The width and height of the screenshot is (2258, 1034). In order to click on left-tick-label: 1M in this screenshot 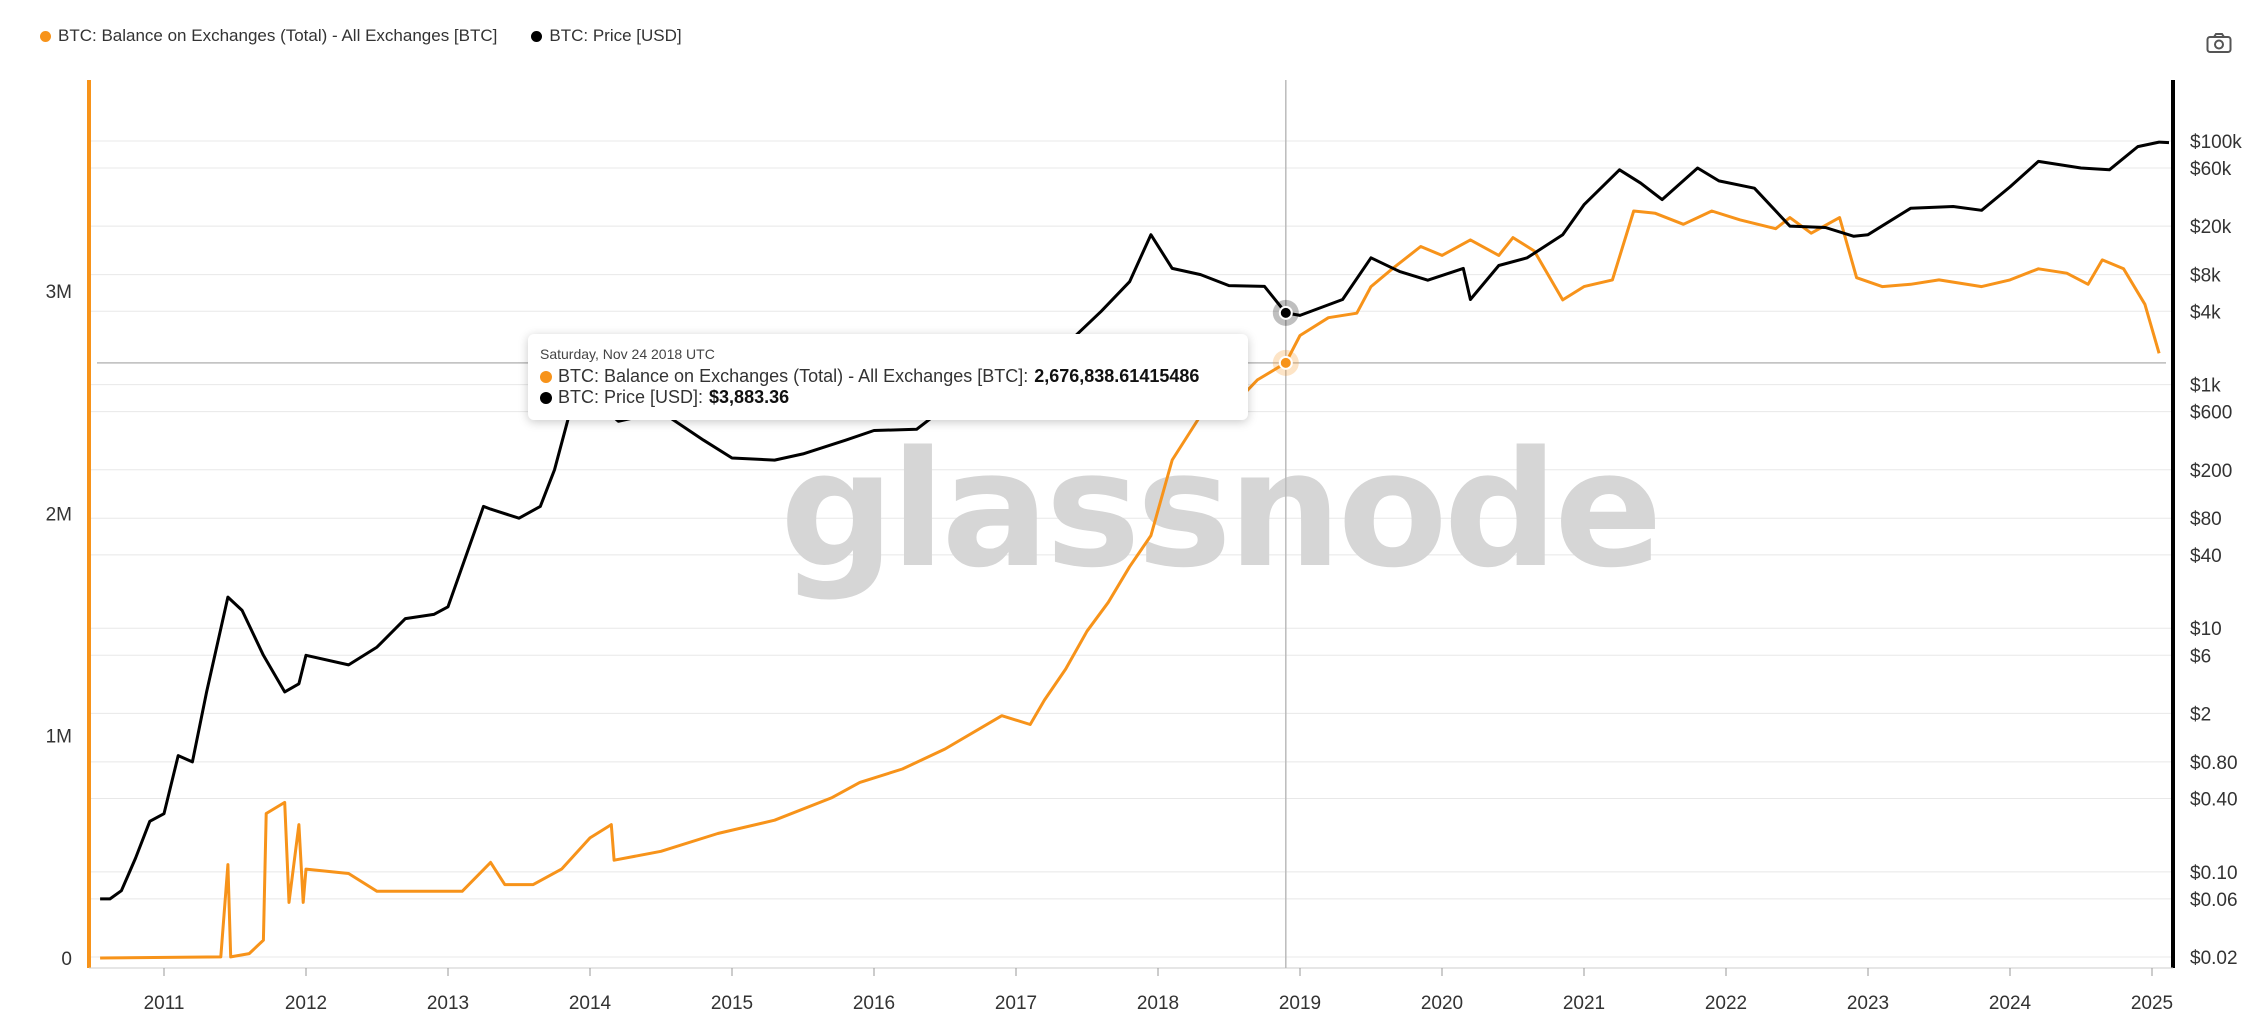, I will do `click(59, 737)`.